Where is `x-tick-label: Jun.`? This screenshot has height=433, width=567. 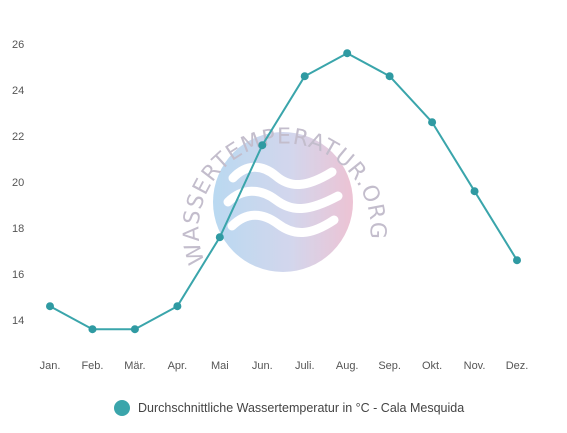 x-tick-label: Jun. is located at coordinates (262, 366).